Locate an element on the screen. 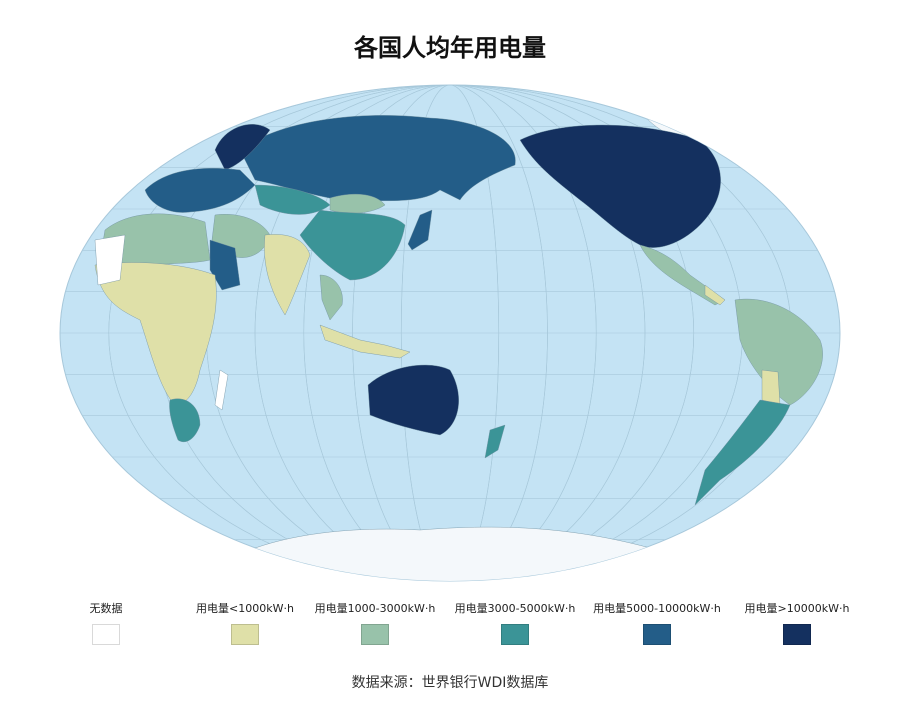 This screenshot has width=900, height=704. region-south-africa is located at coordinates (185, 420).